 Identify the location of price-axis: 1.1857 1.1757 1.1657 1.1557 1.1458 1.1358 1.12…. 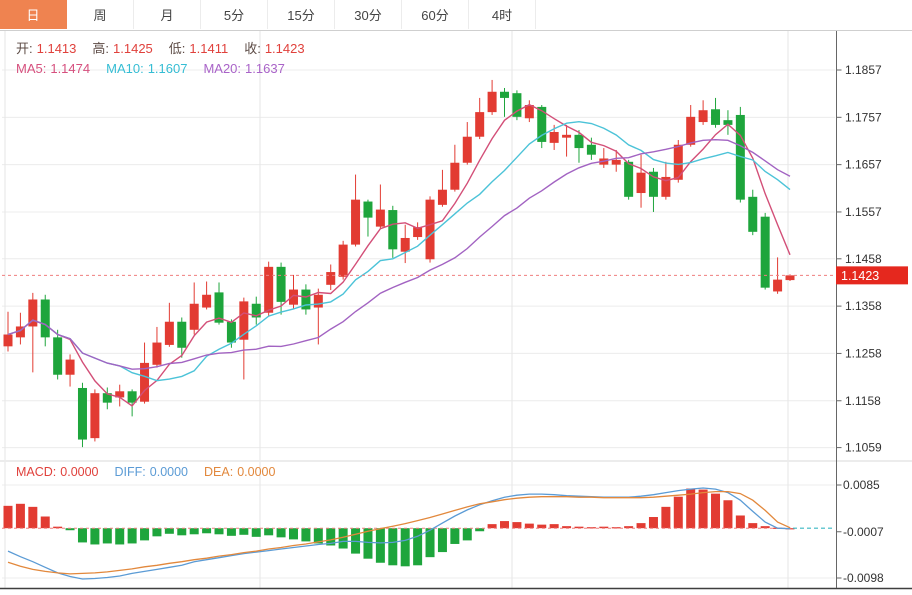
(859, 259).